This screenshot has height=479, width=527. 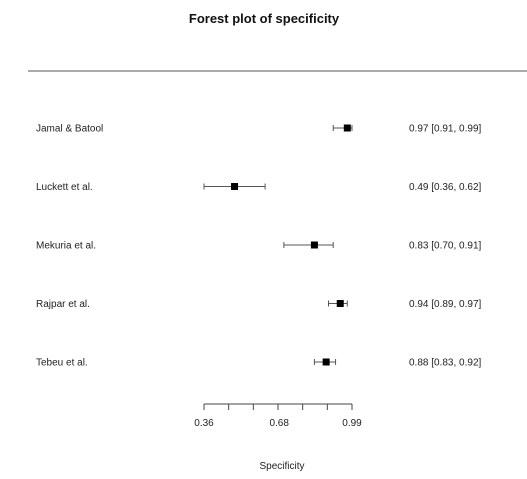 I want to click on x-tick-label: 0.36, so click(x=204, y=423).